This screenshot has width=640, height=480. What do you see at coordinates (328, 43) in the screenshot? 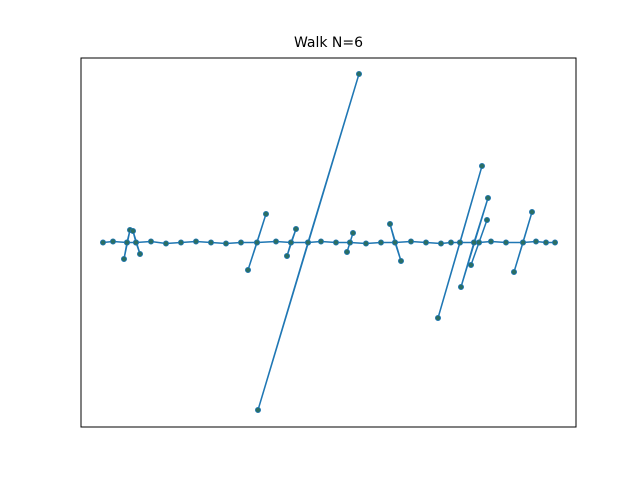
I see `chart-title: Walk N=6` at bounding box center [328, 43].